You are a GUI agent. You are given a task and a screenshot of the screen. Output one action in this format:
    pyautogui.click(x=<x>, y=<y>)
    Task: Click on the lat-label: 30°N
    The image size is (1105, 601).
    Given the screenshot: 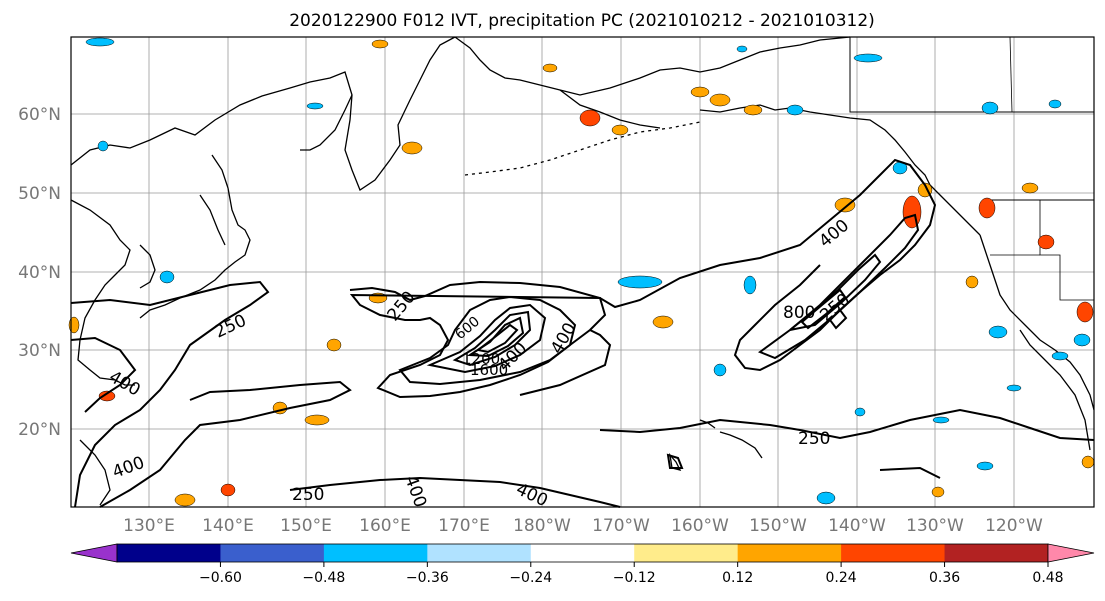 What is the action you would take?
    pyautogui.click(x=39, y=351)
    